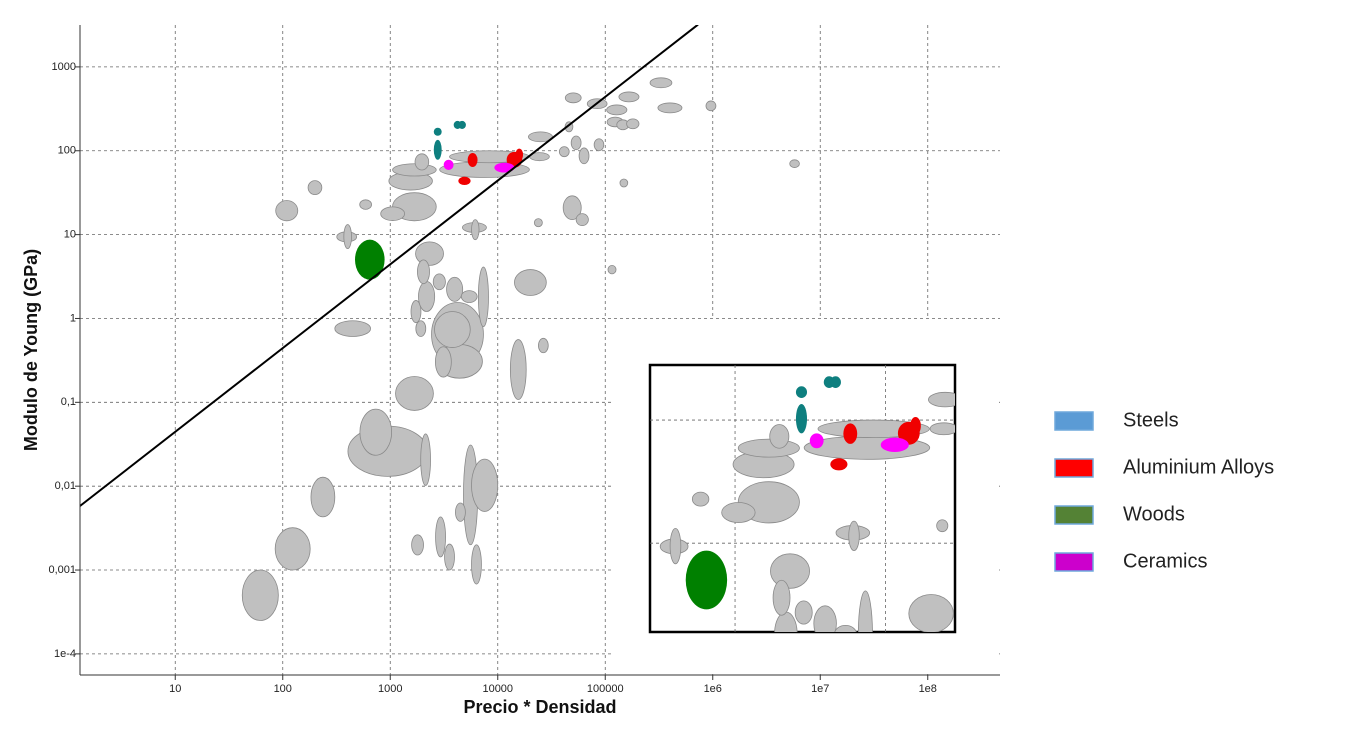 The width and height of the screenshot is (1363, 742). I want to click on legend: Steels Aluminium Alloys Woods Ceramics, so click(1164, 490).